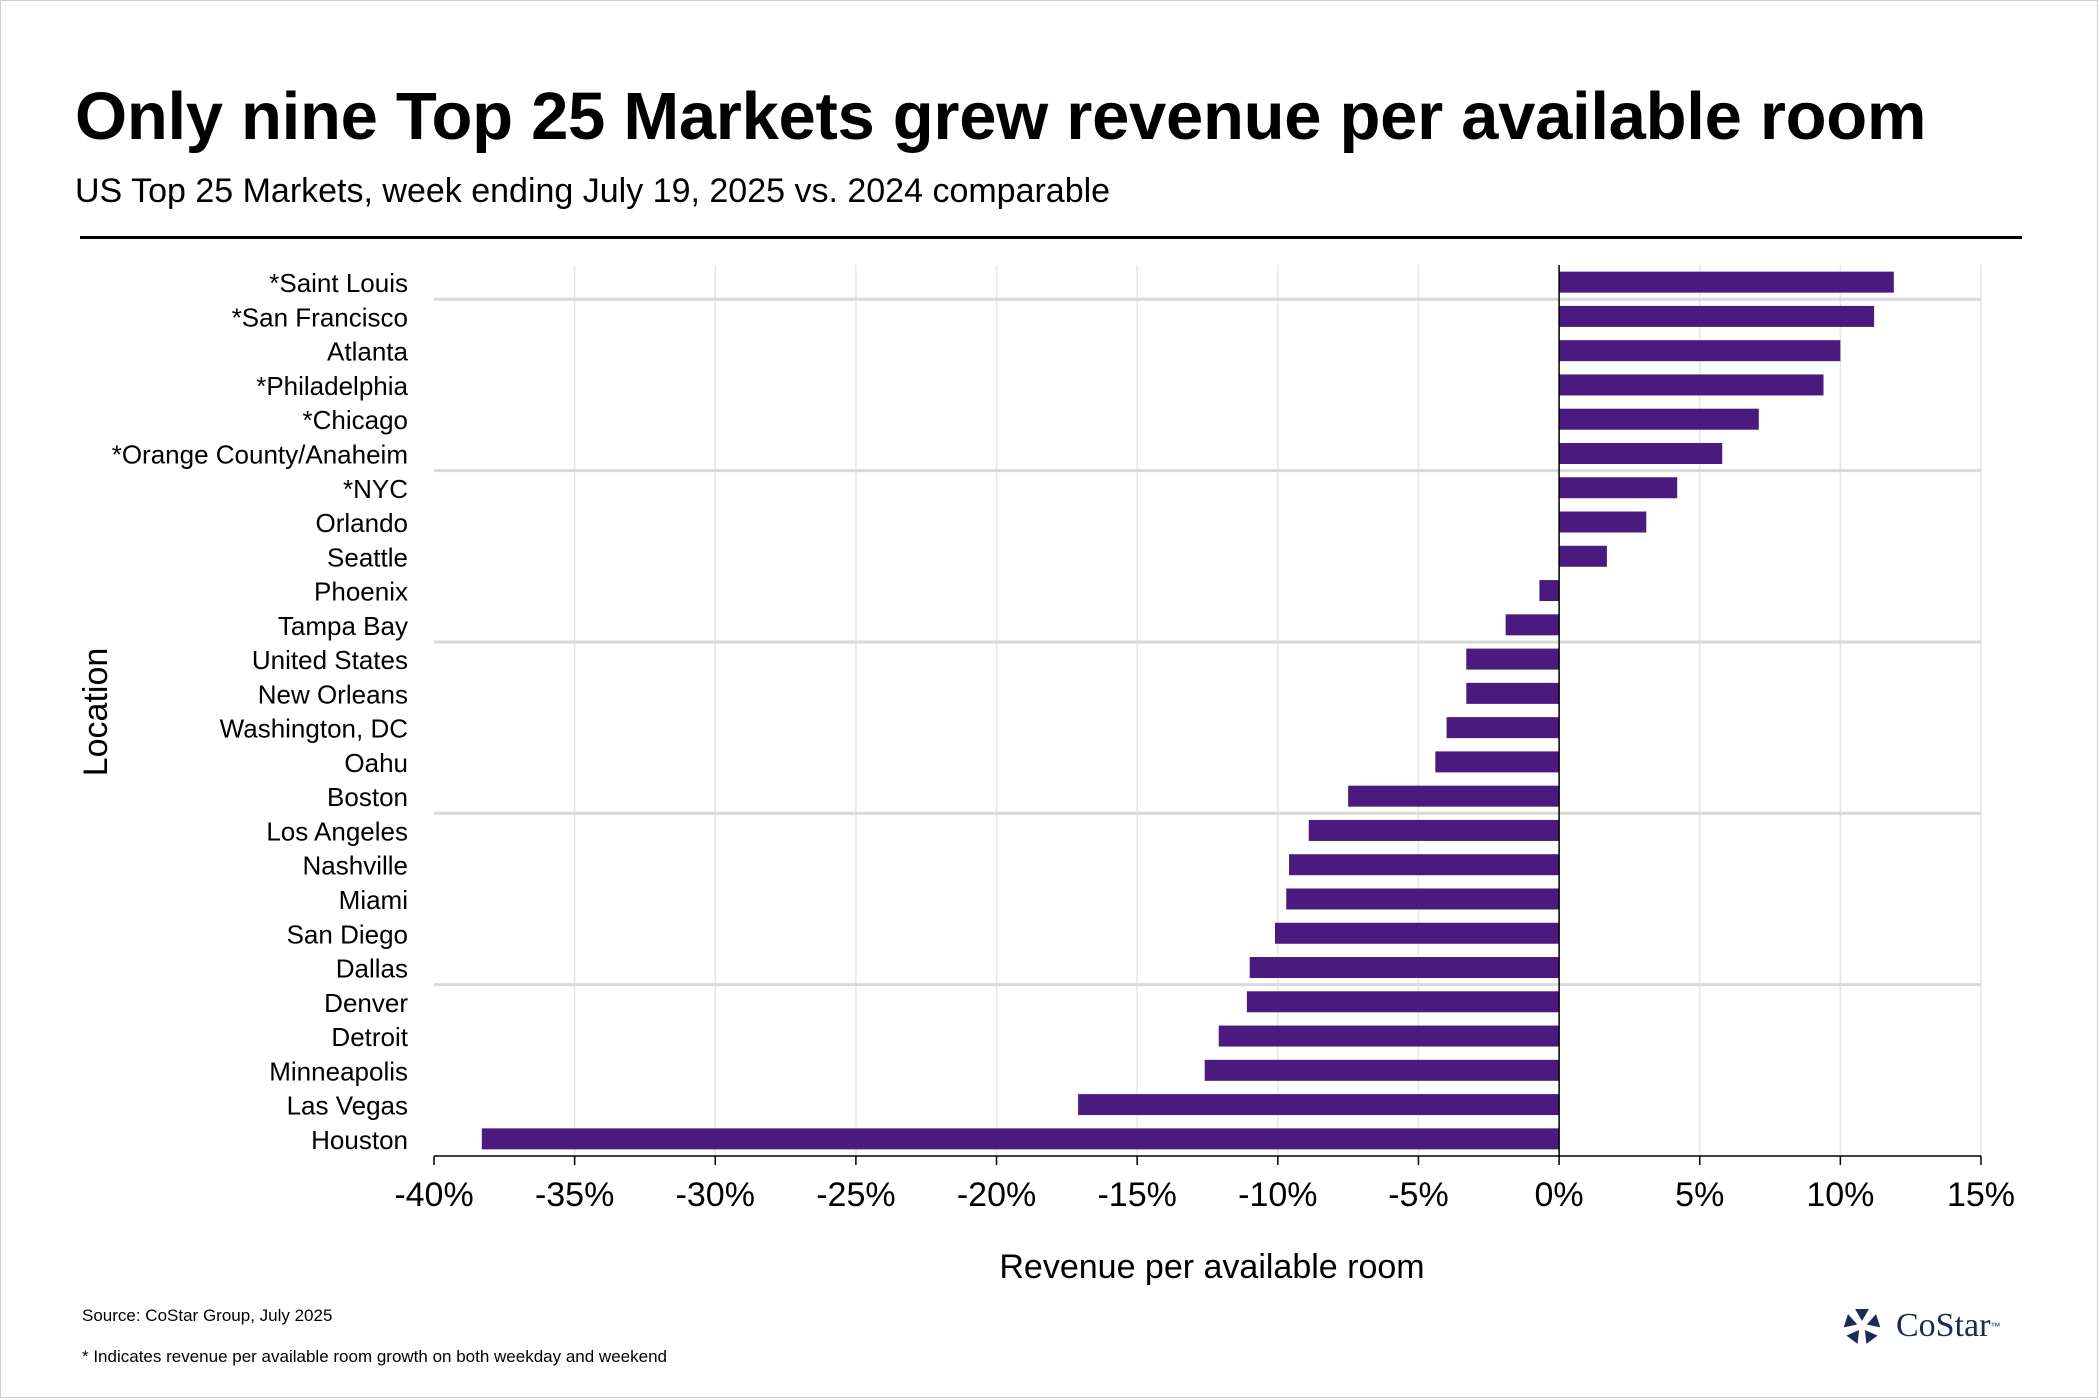 The width and height of the screenshot is (2100, 1400). Describe the element at coordinates (260, 454) in the screenshot. I see `category-label: *Orange County/Anaheim` at that location.